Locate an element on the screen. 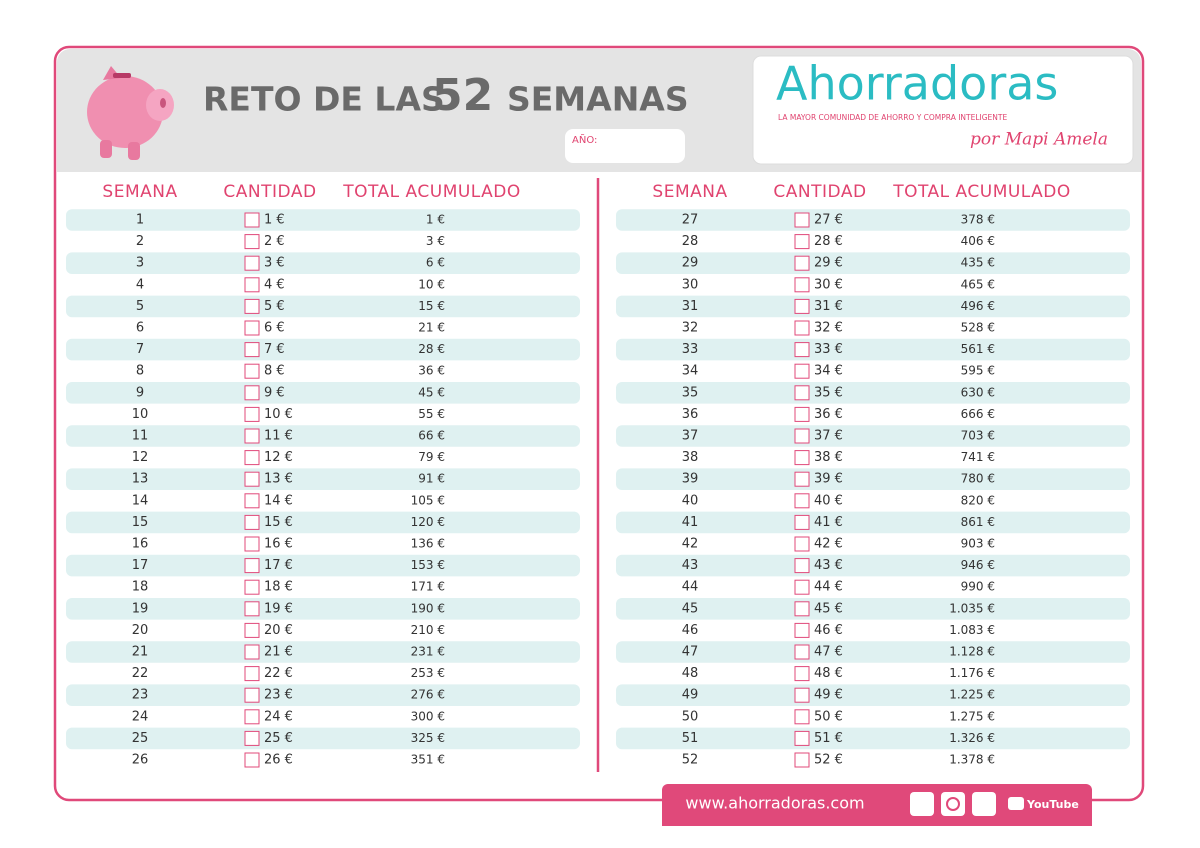 The height and width of the screenshot is (848, 1200). amount: 29 € is located at coordinates (828, 263).